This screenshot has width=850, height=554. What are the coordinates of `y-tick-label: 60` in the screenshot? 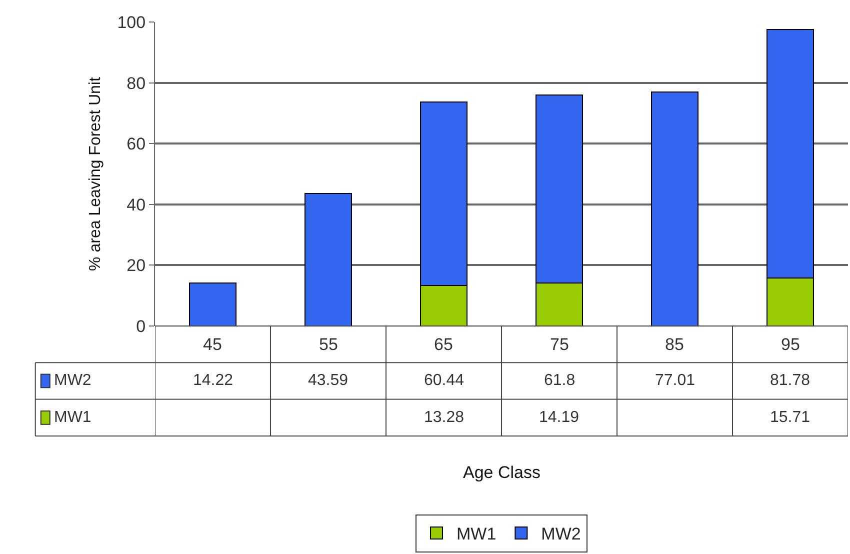 It's located at (136, 144).